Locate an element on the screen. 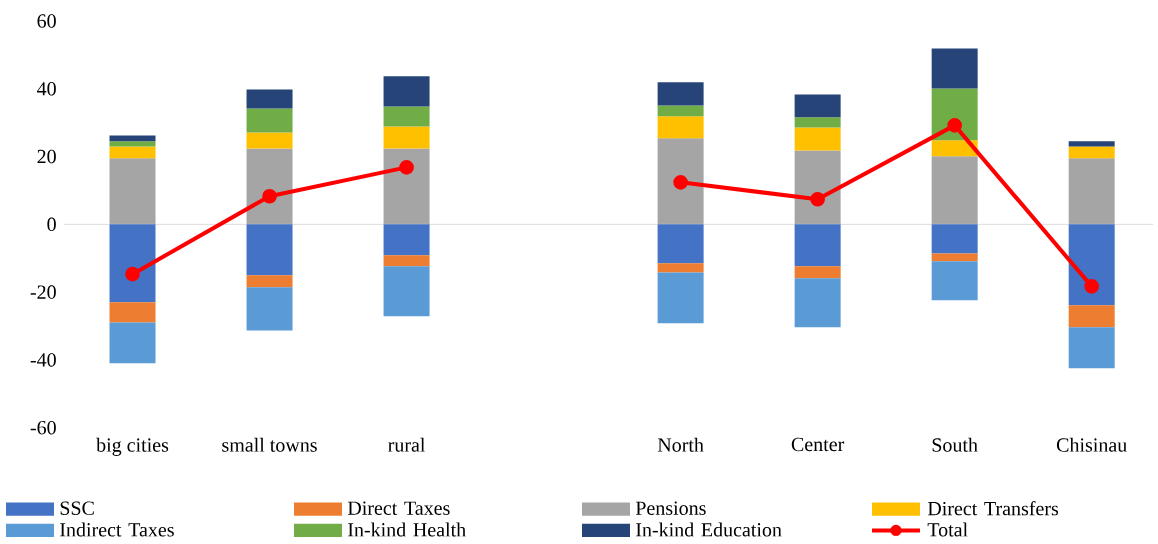 The width and height of the screenshot is (1158, 544). legend-label: In-kind Health is located at coordinates (407, 529).